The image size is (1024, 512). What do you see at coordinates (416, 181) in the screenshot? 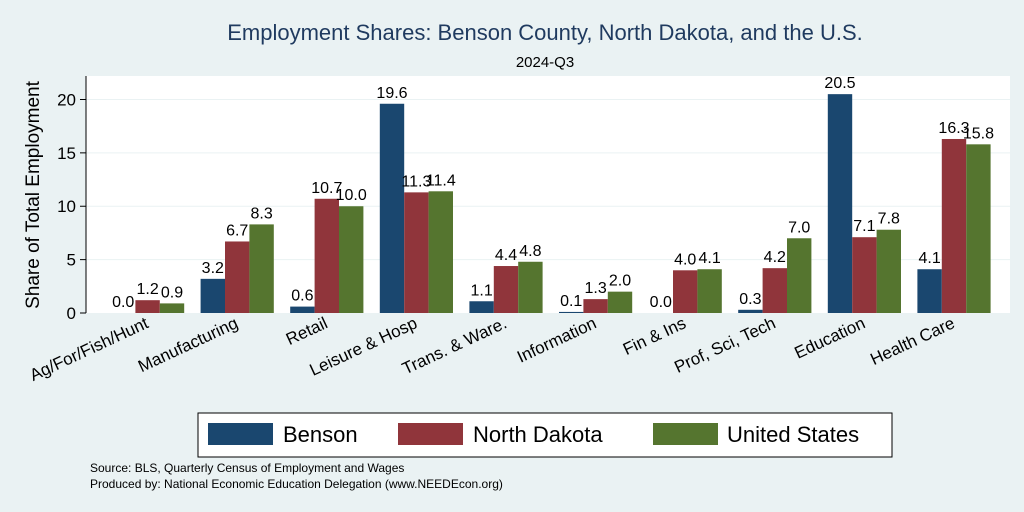
I see `data-label: 11.3` at bounding box center [416, 181].